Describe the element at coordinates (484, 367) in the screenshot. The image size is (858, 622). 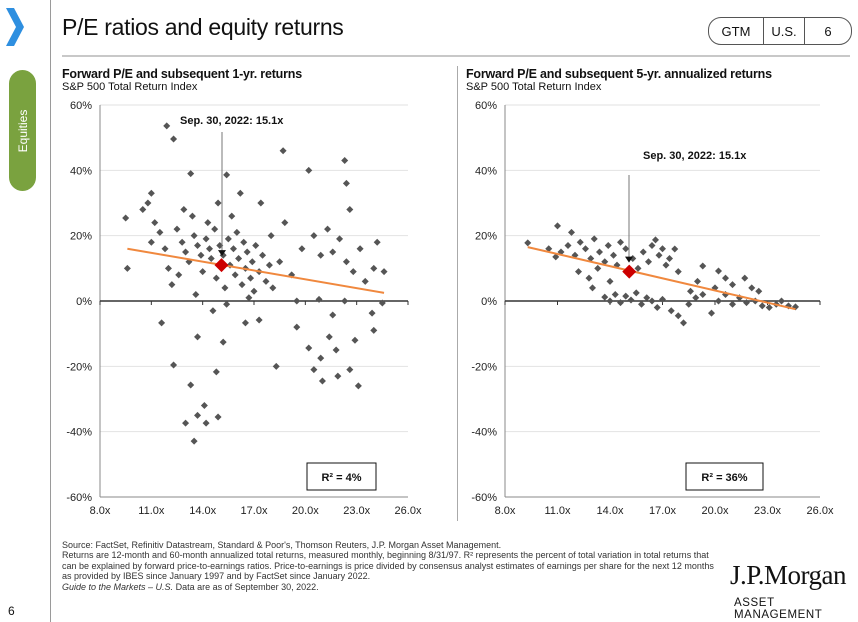
I see `chart-2-y-tick-label: -20%` at that location.